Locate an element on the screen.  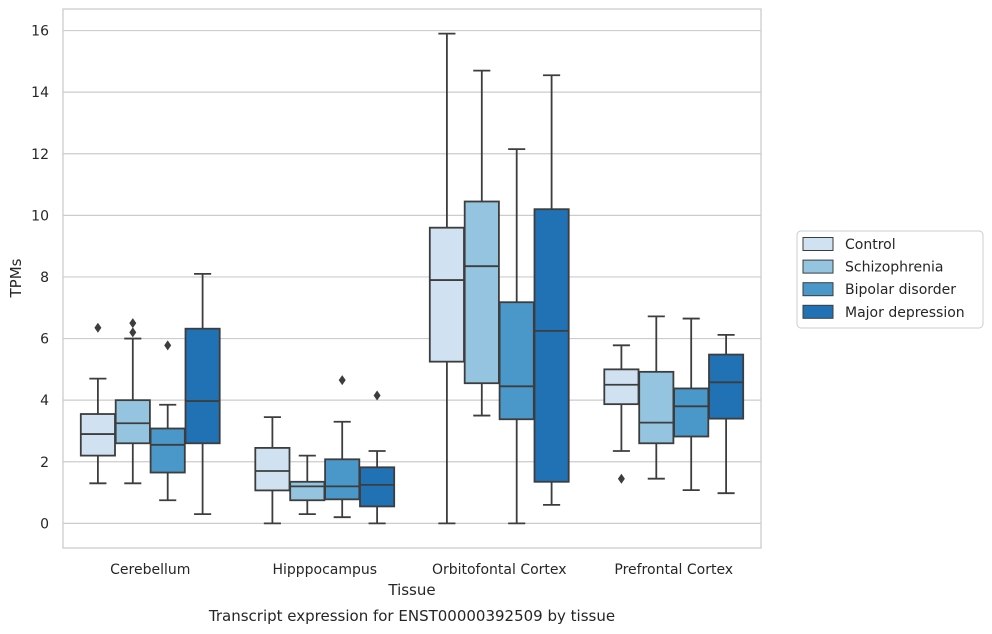
y-tick-label: 12 is located at coordinates (40, 155).